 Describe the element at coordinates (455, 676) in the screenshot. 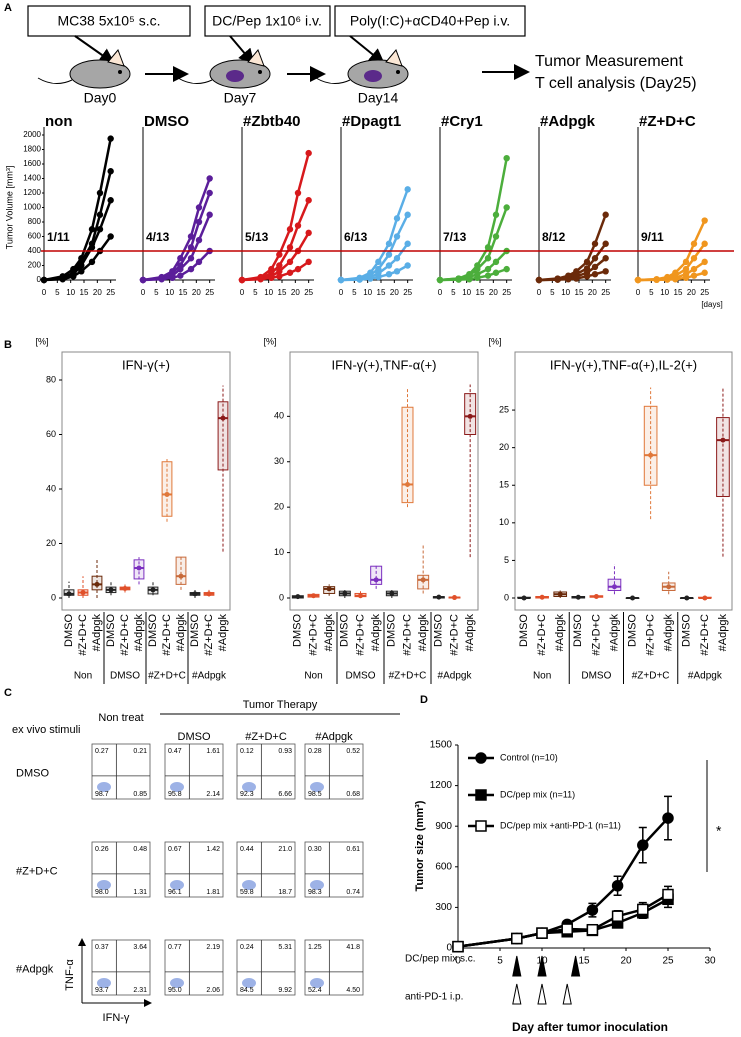

I see `group-label: #Adpgk` at that location.